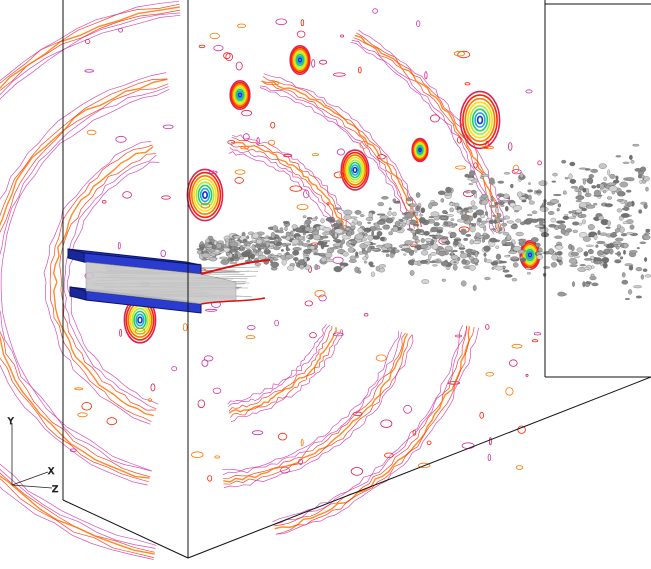  Describe the element at coordinates (169, 281) in the screenshot. I see `nozzle-plates` at that location.